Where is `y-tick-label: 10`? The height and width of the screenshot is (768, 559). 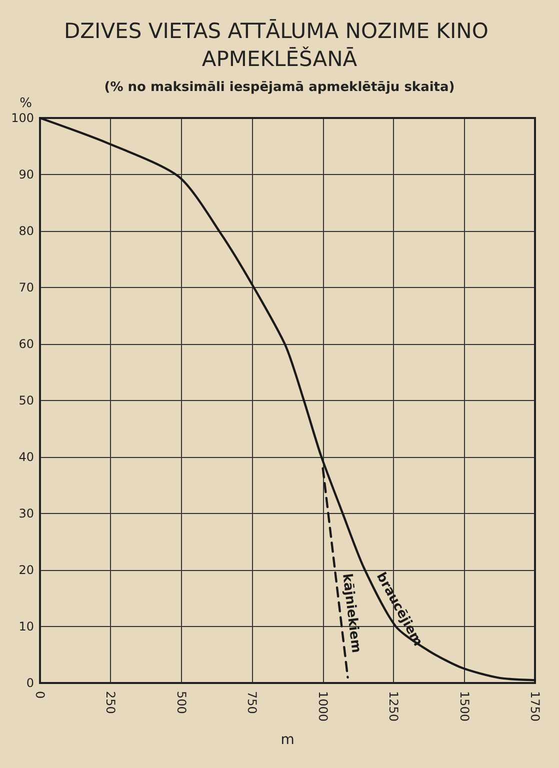 y-tick-label: 10 is located at coordinates (26, 627).